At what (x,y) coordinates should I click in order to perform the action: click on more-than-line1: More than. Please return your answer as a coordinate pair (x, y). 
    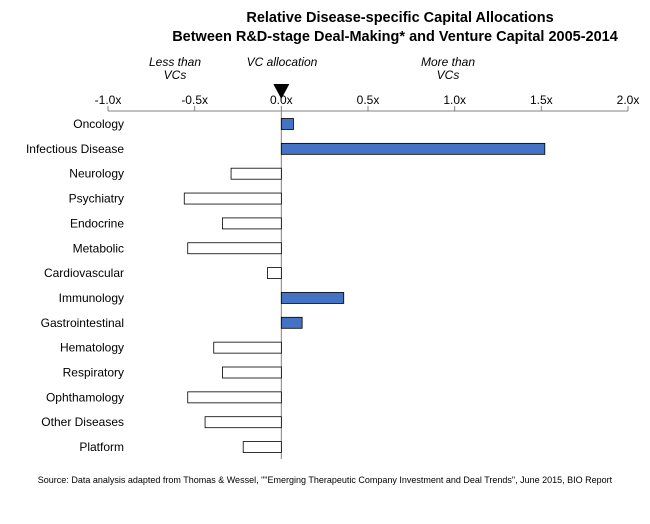
    Looking at the image, I should click on (448, 62).